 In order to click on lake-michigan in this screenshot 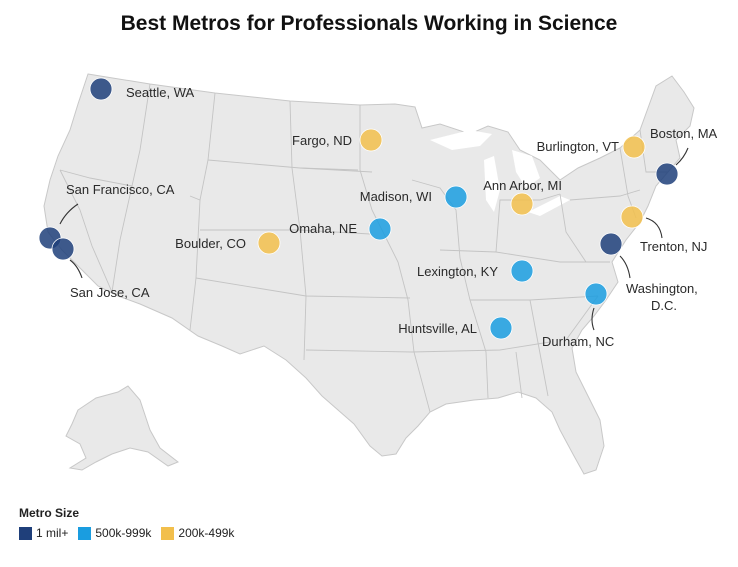, I will do `click(492, 184)`.